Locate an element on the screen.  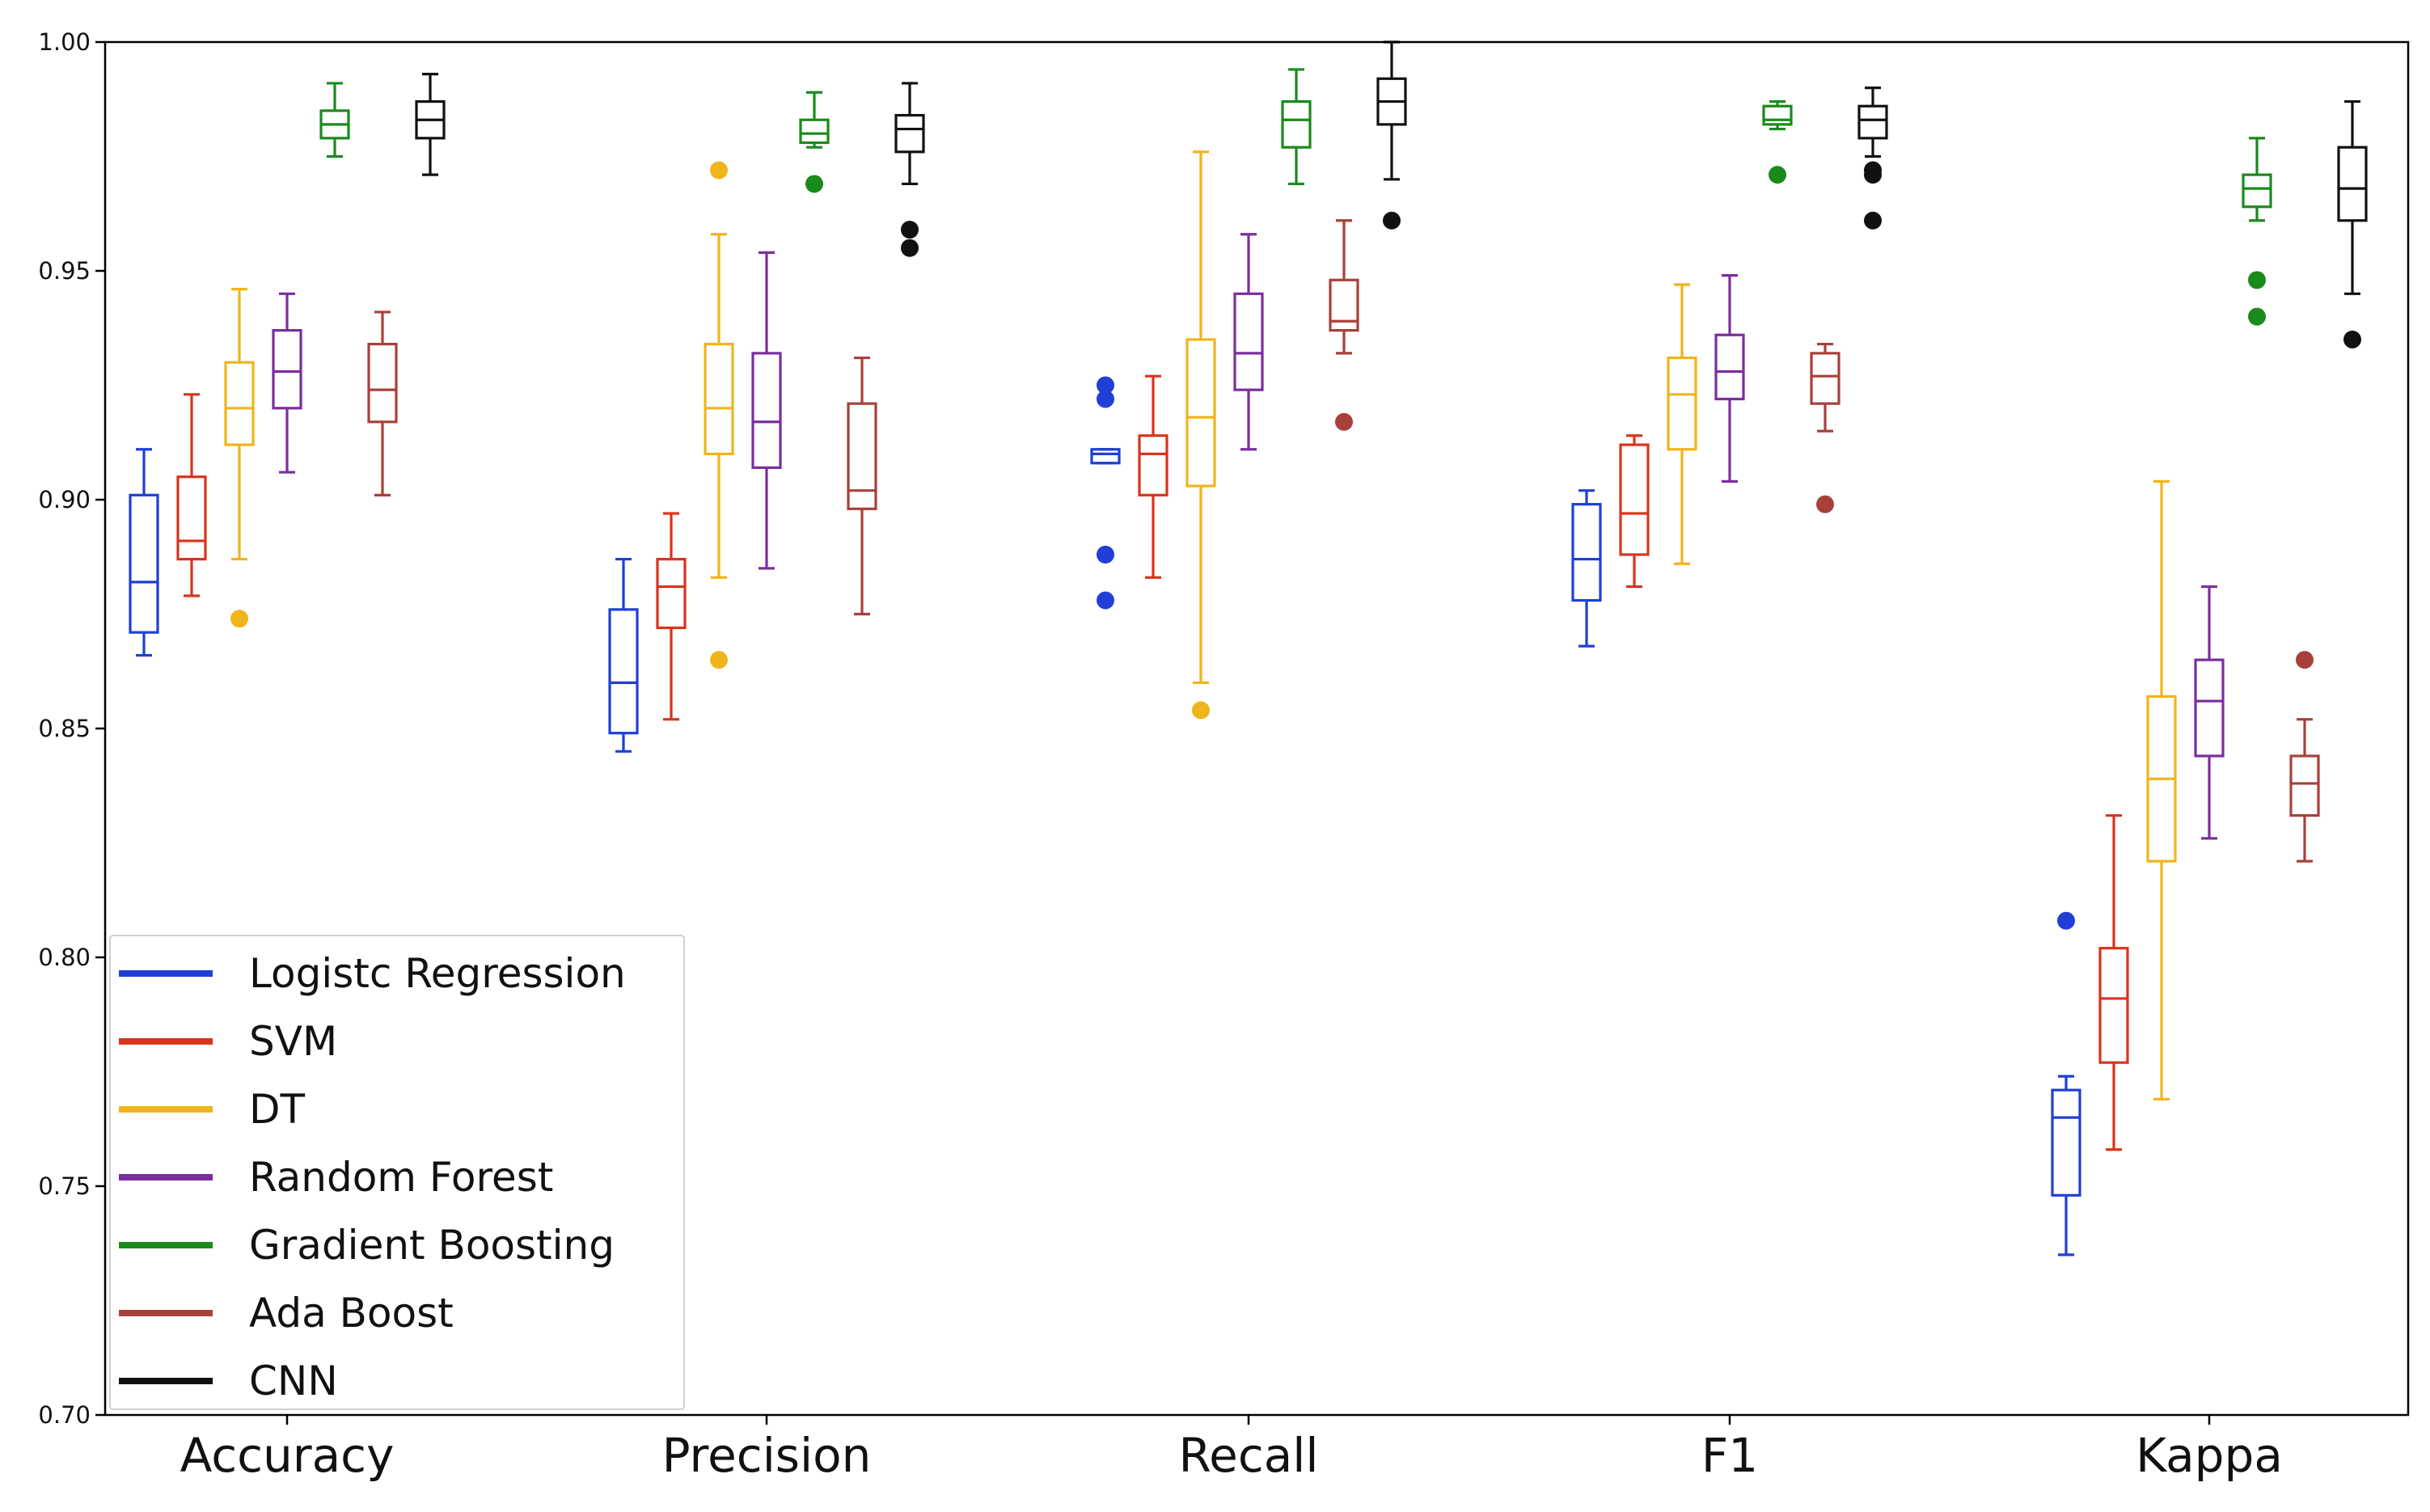
x-tick-label: Accuracy is located at coordinates (287, 1455).